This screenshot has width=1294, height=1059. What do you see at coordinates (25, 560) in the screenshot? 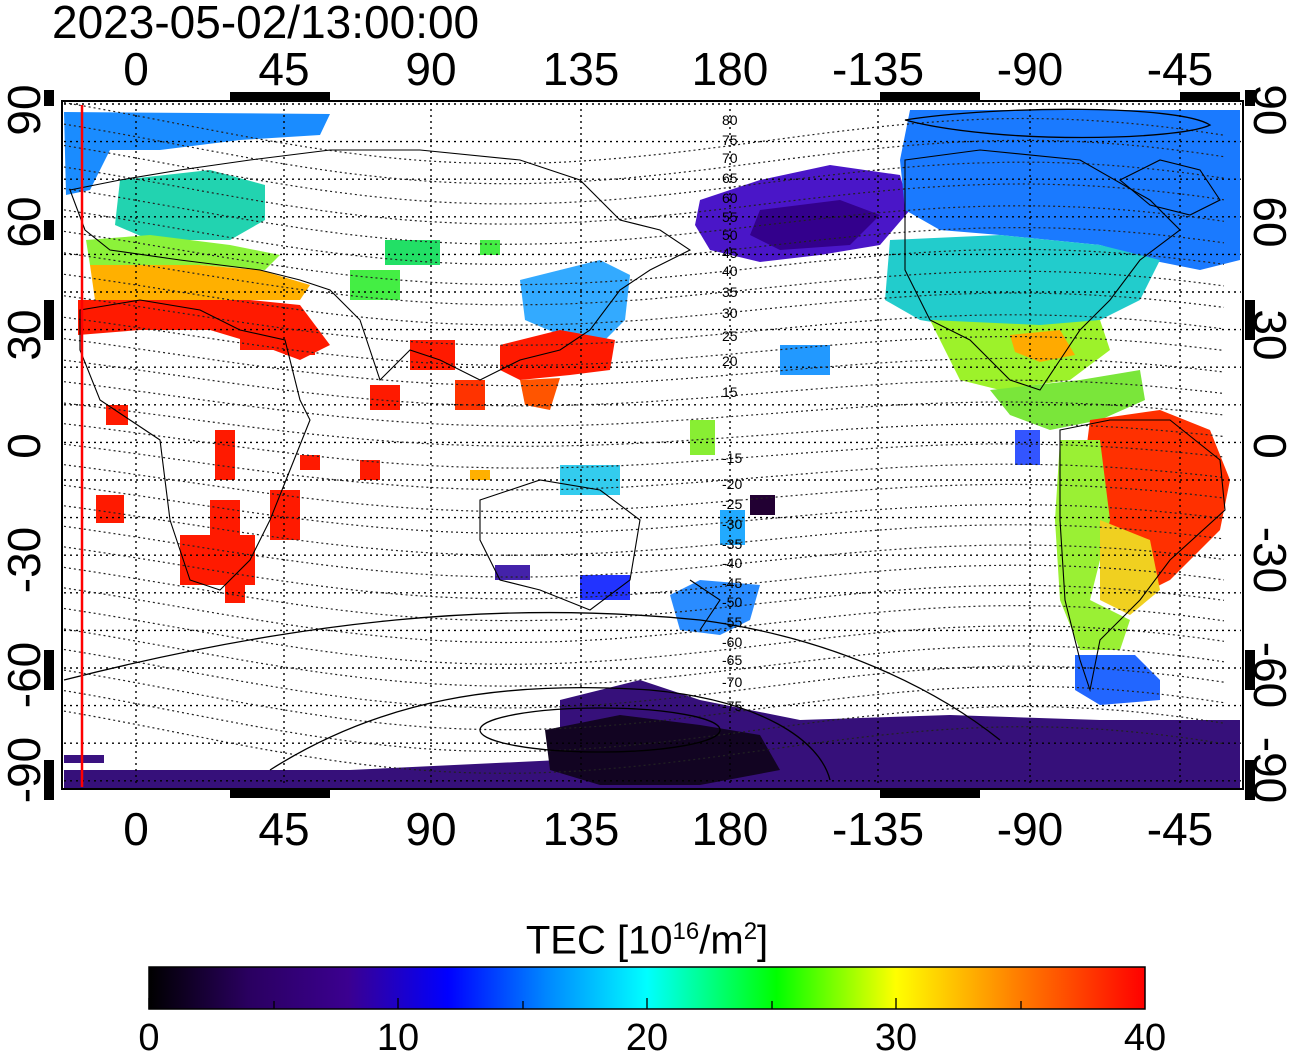
I see `left-tick-m30: -30` at bounding box center [25, 560].